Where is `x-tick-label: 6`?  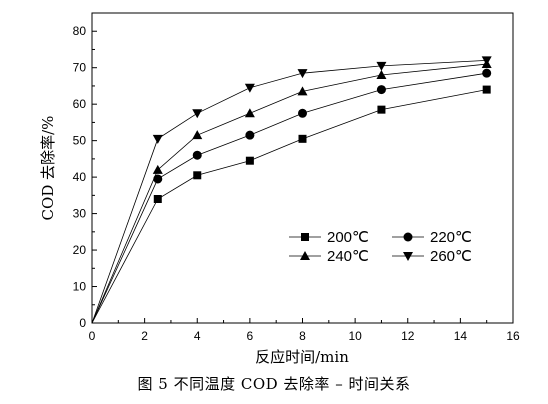 x-tick-label: 6 is located at coordinates (250, 336).